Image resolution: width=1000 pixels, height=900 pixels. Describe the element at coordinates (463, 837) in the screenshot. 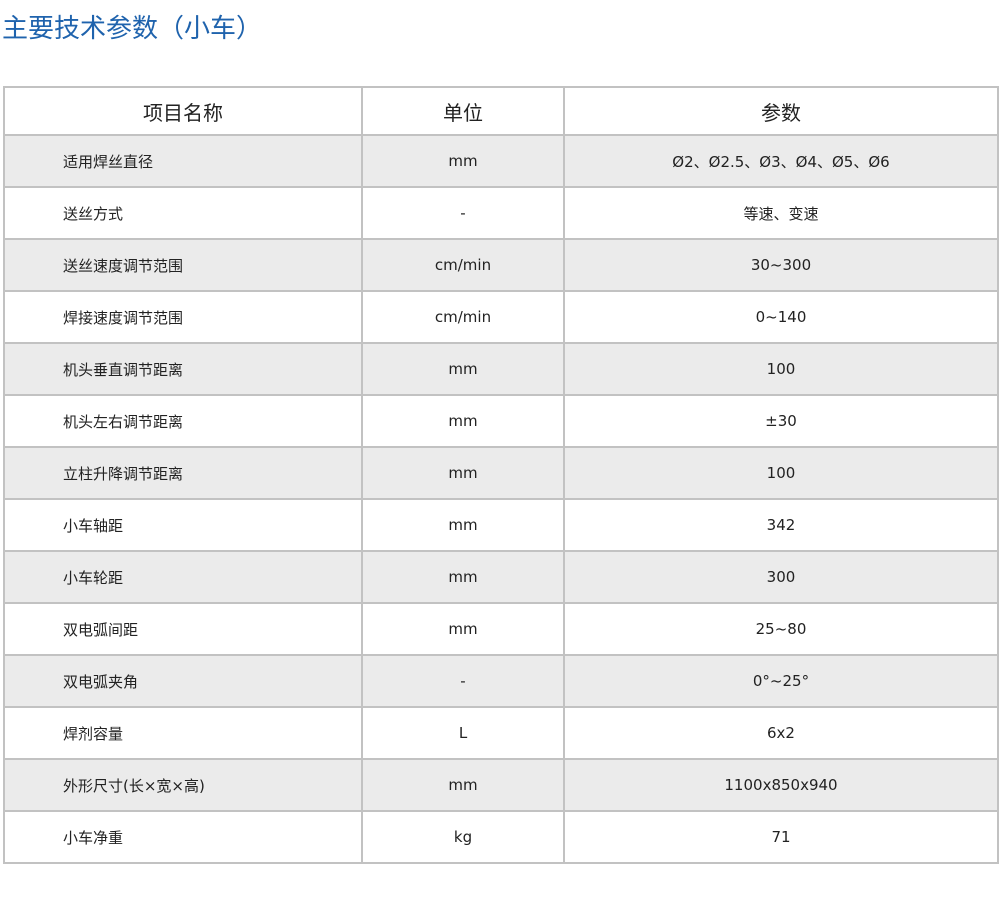

I see `cell-unit: kg` at that location.